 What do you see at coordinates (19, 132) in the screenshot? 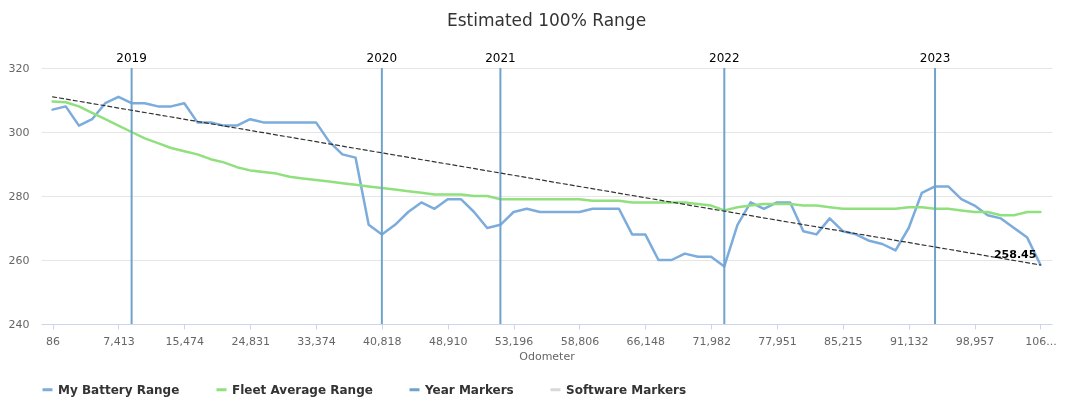
I see `y-tick-label: 300` at bounding box center [19, 132].